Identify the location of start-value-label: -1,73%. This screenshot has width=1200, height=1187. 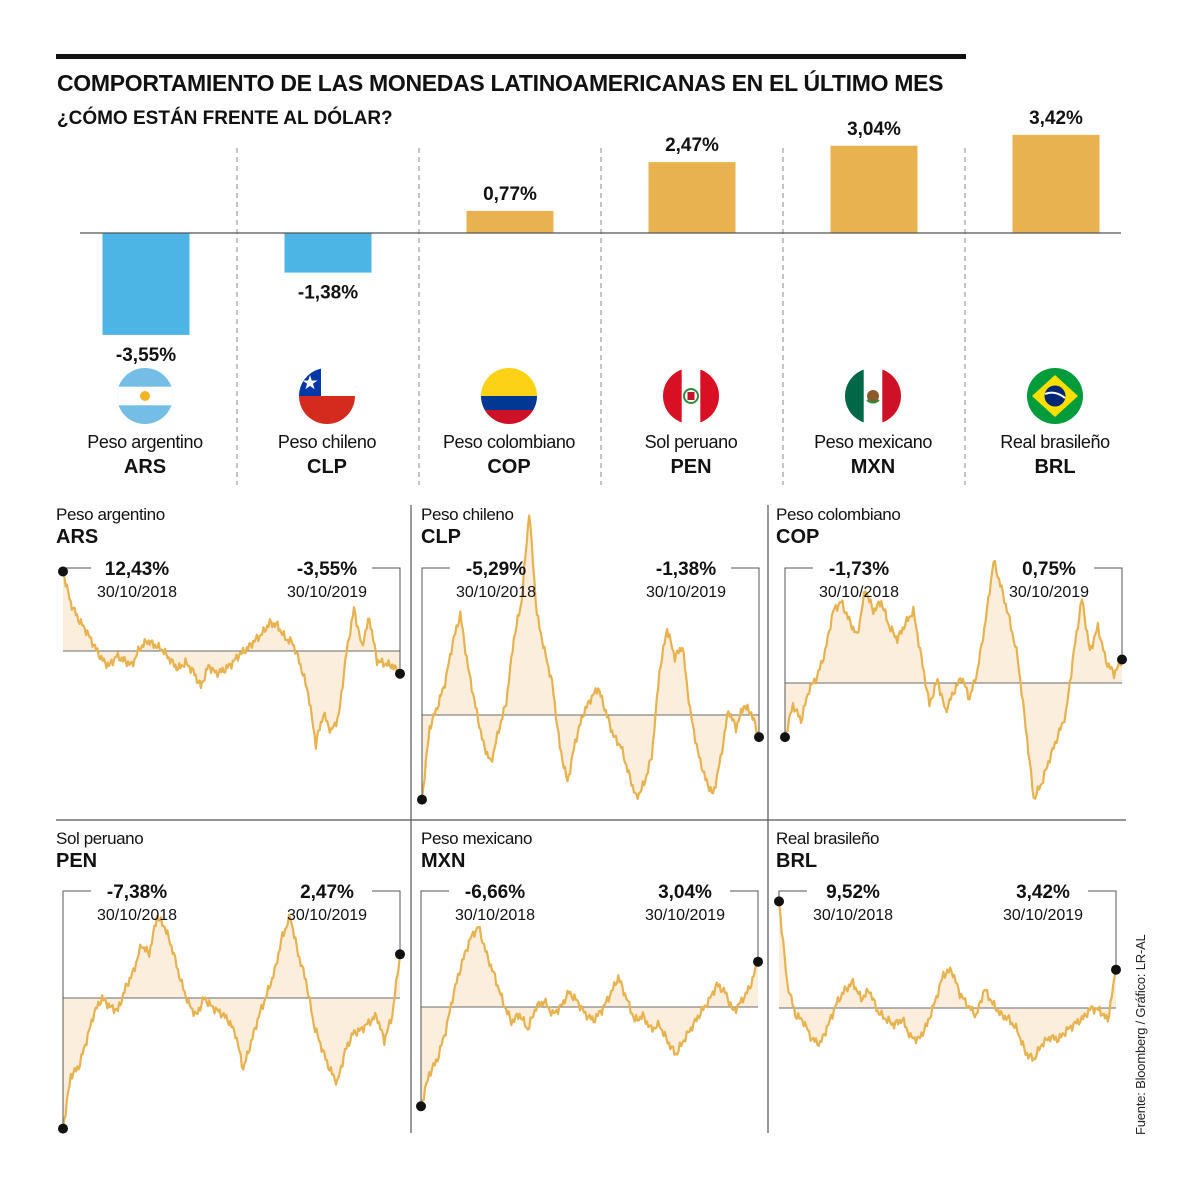
(859, 569).